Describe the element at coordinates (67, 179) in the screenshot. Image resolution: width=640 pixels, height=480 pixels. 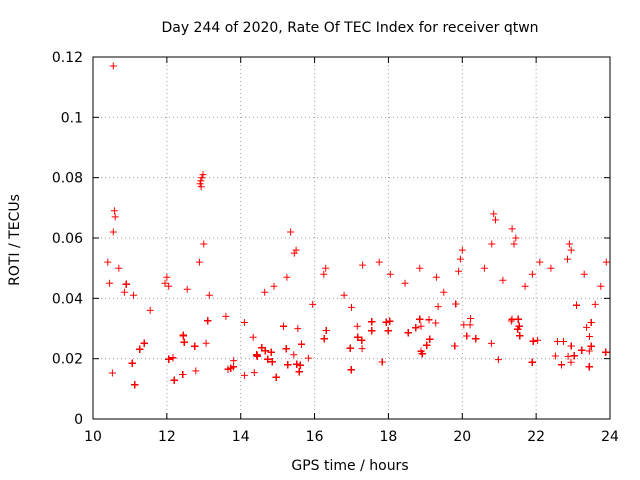
I see `y-tick-label: 0.08` at that location.